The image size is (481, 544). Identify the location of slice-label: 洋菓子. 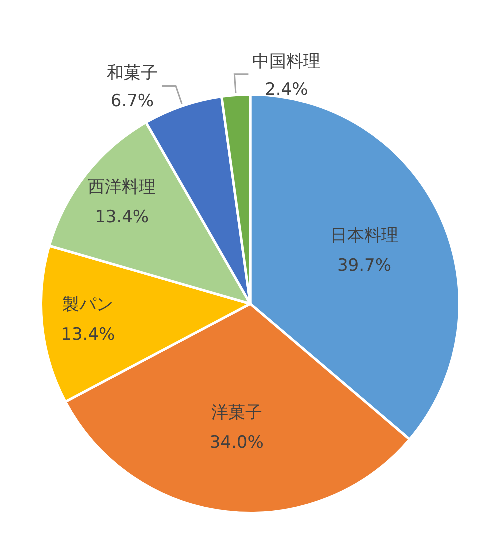
(236, 413).